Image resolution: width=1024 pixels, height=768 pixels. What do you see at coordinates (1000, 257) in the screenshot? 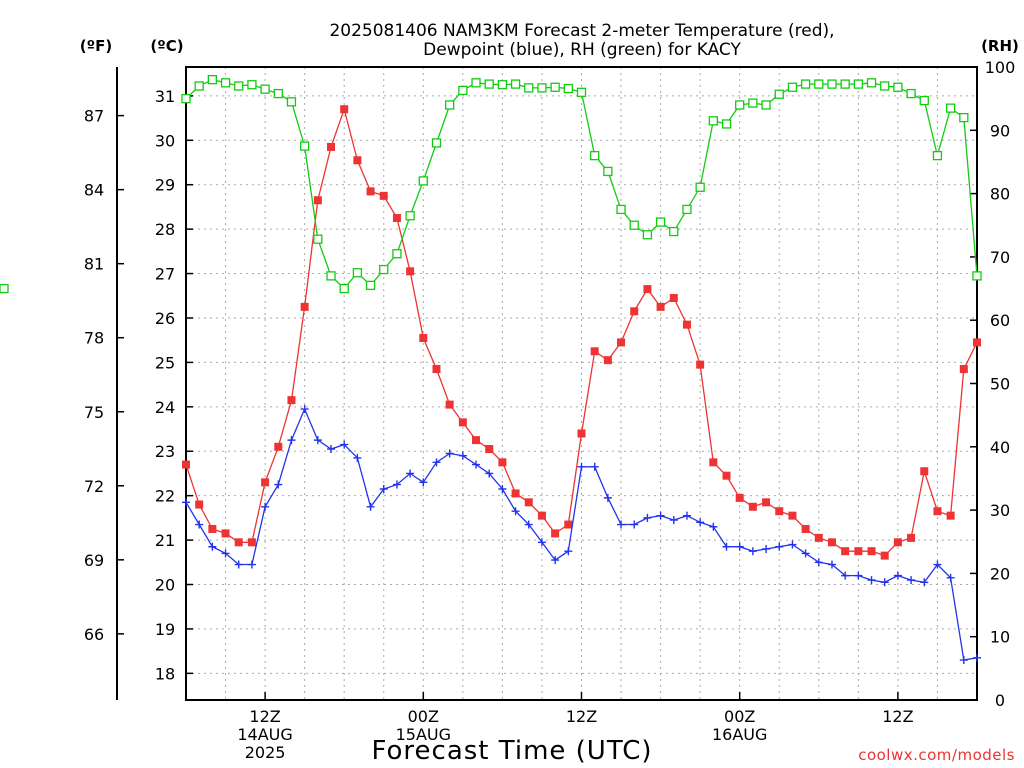
I see `rh-tick-label: 70` at bounding box center [1000, 257].